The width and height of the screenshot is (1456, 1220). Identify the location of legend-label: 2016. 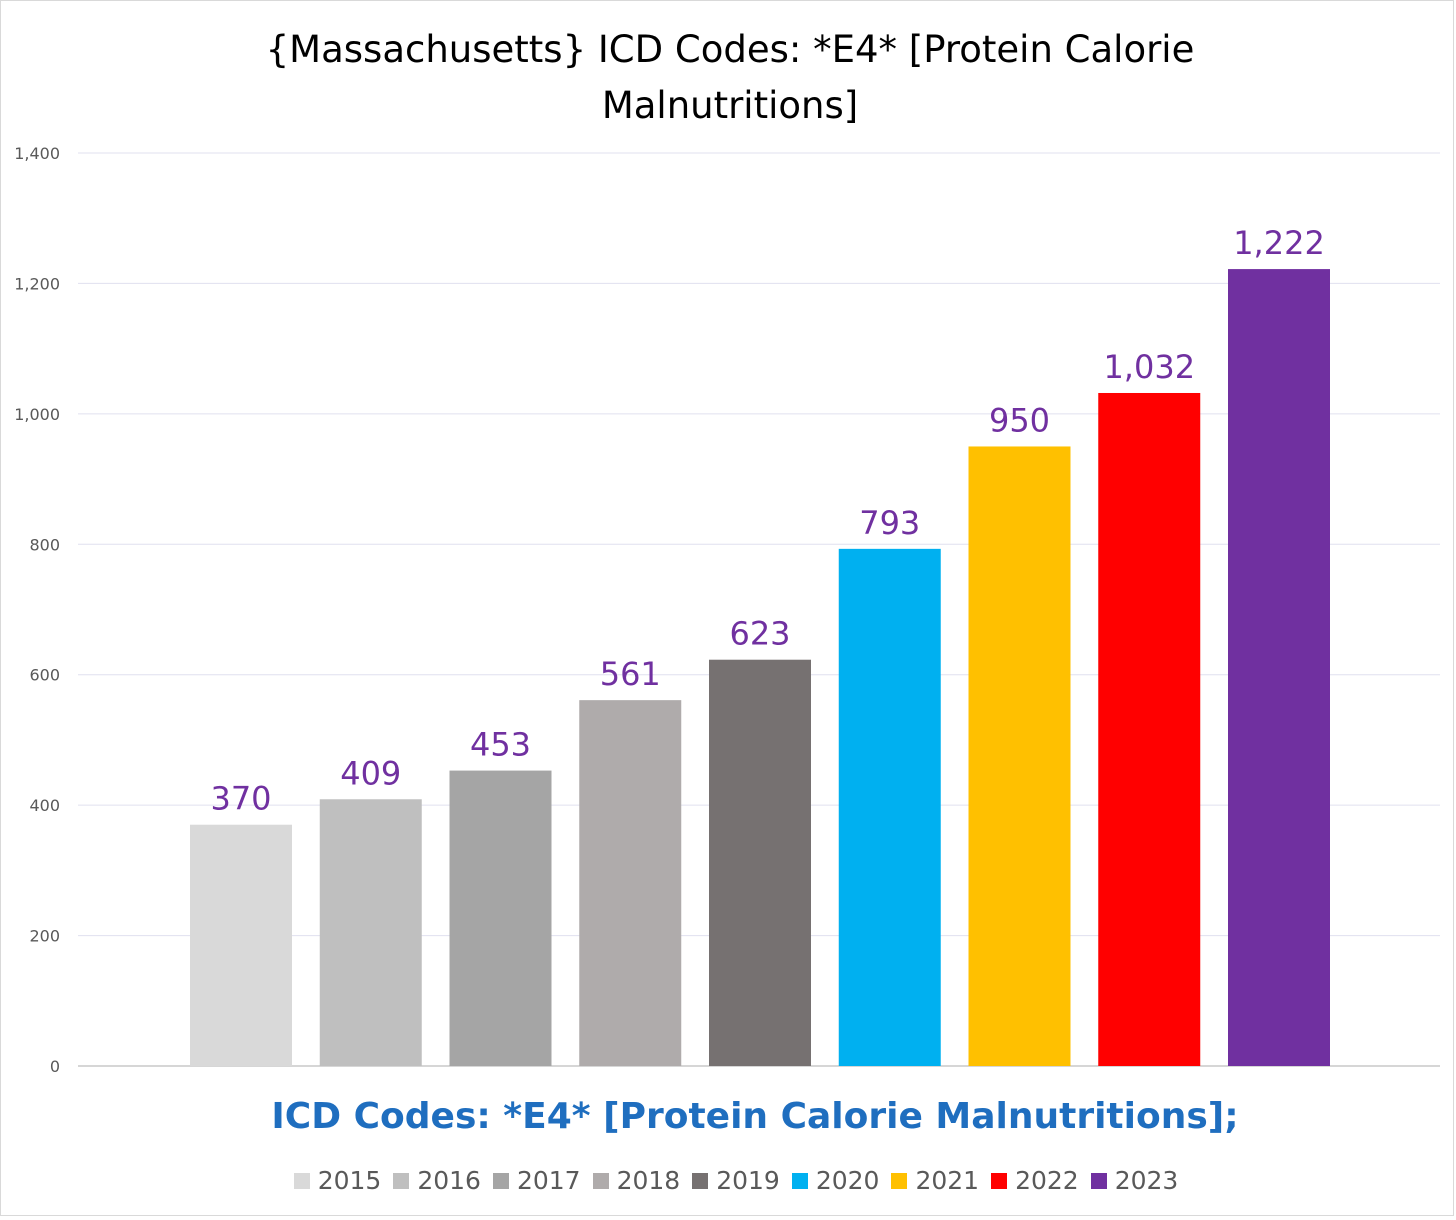
(449, 1180).